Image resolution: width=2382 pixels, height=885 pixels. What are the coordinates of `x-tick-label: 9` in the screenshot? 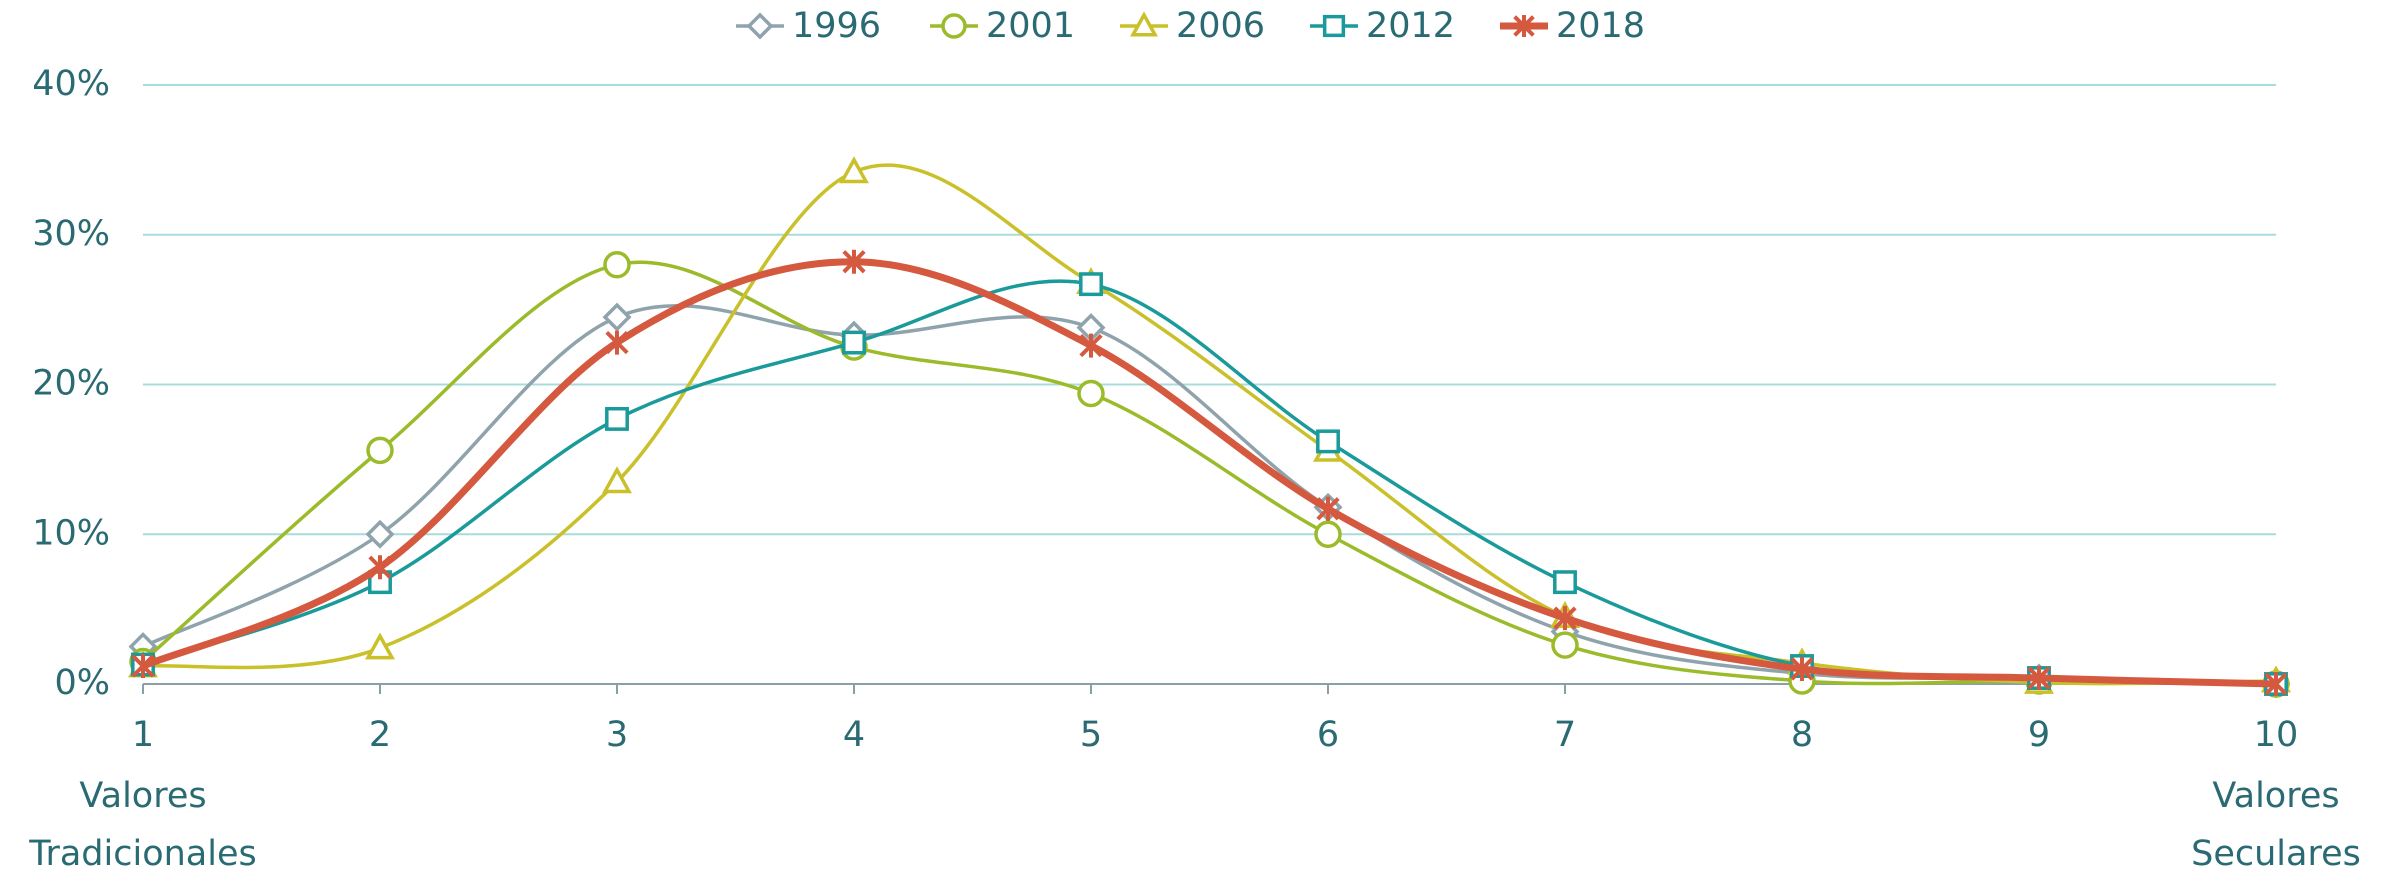 It's located at (2039, 735).